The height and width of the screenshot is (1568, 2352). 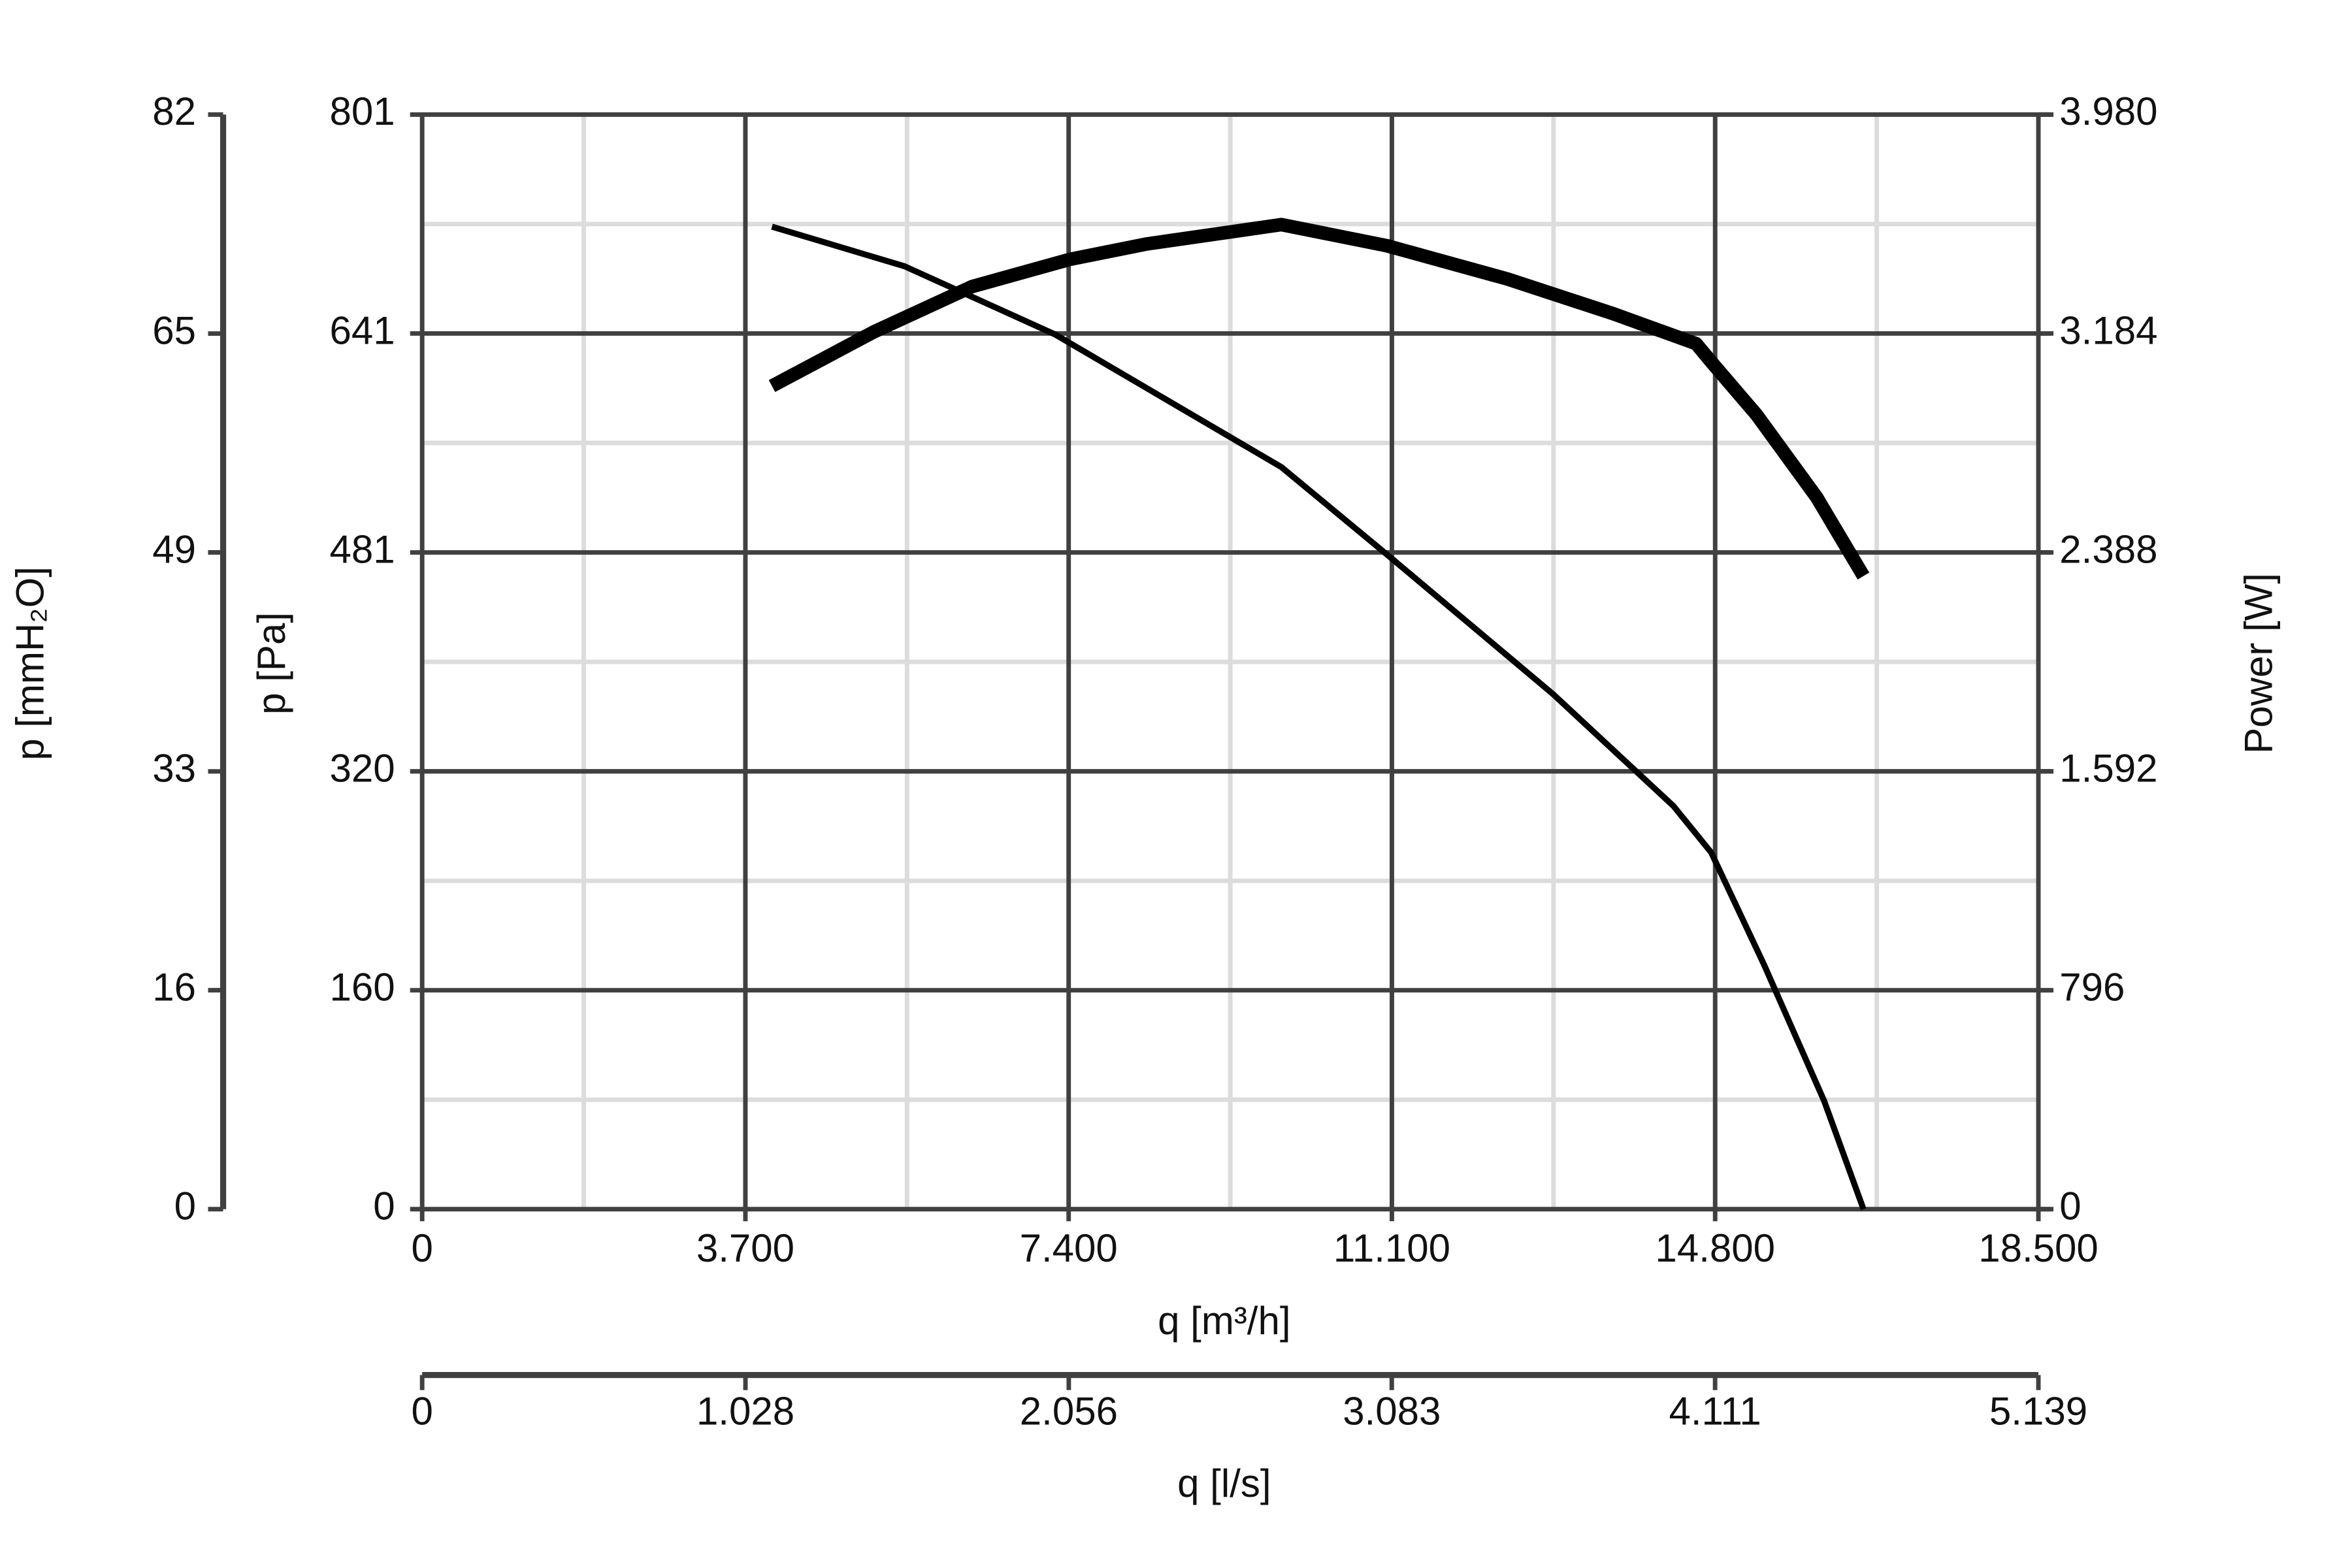 What do you see at coordinates (2092, 987) in the screenshot?
I see `y2-tick-label: 796` at bounding box center [2092, 987].